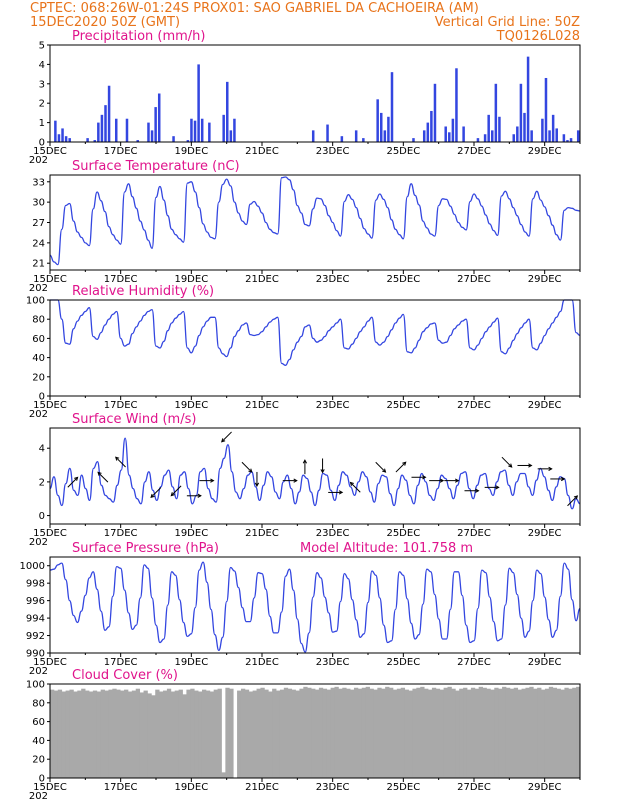  I want to click on cloud-ytick-label: 20, so click(38, 760).